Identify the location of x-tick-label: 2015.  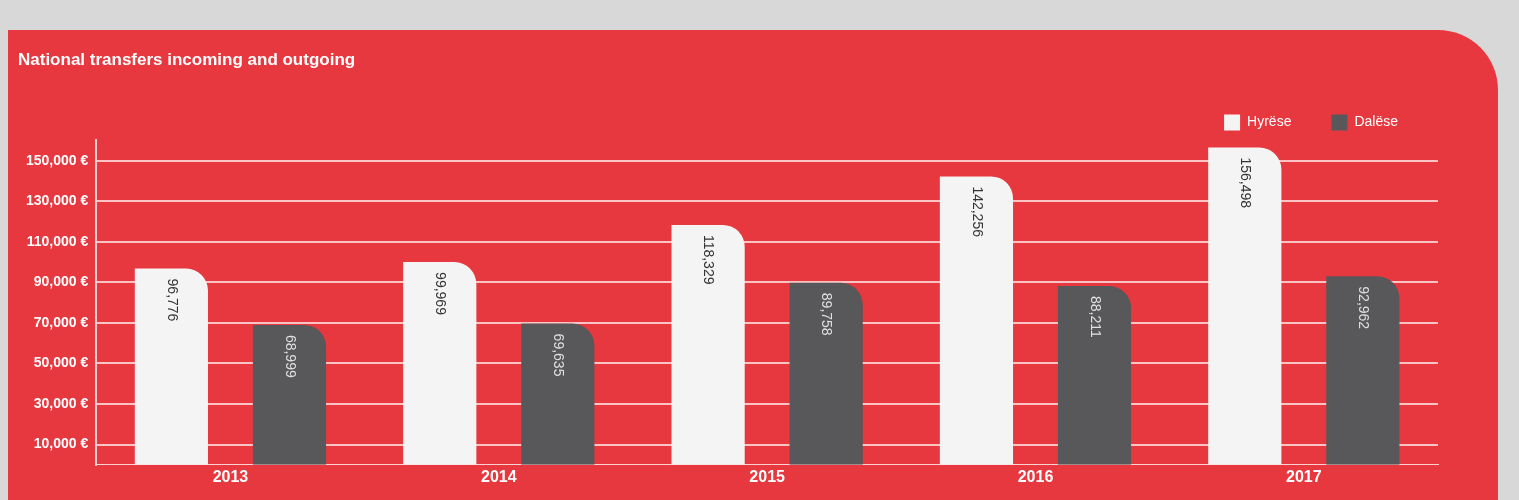
(767, 476).